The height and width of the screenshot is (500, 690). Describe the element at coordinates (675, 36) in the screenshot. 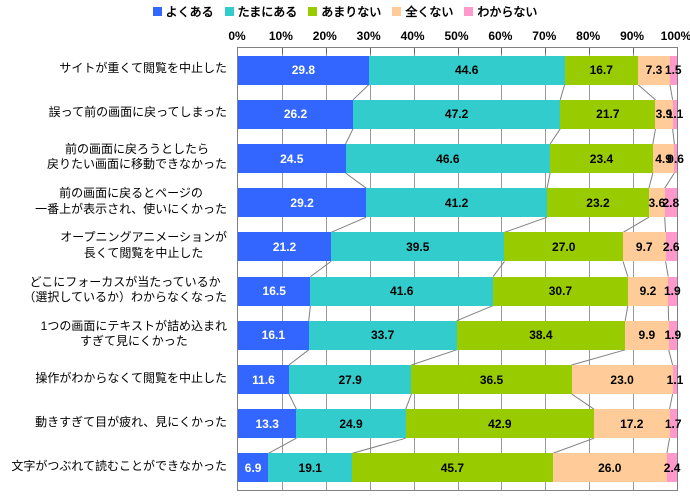

I see `x-axis-tick-label: 100%` at that location.